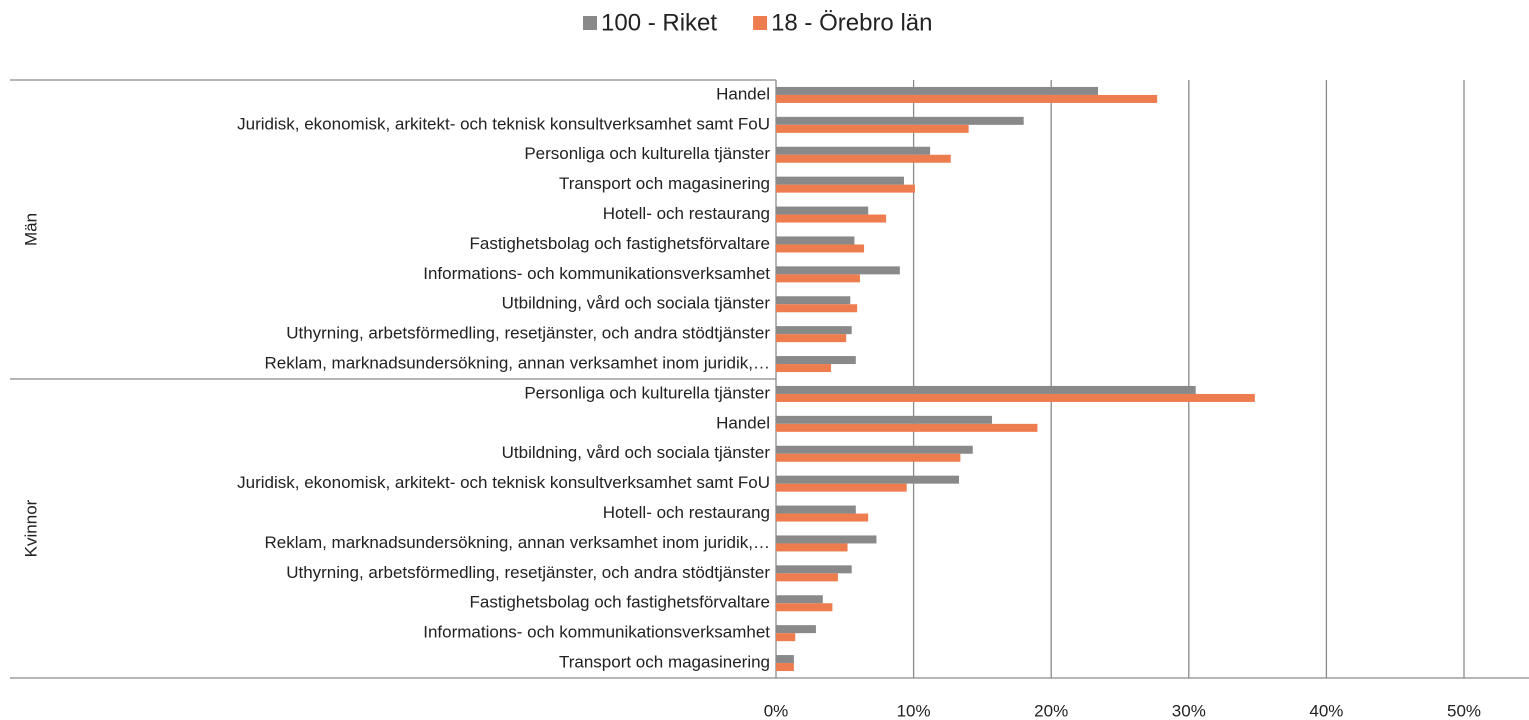 Image resolution: width=1529 pixels, height=720 pixels. Describe the element at coordinates (1464, 710) in the screenshot. I see `x-tick-label: 50%` at that location.